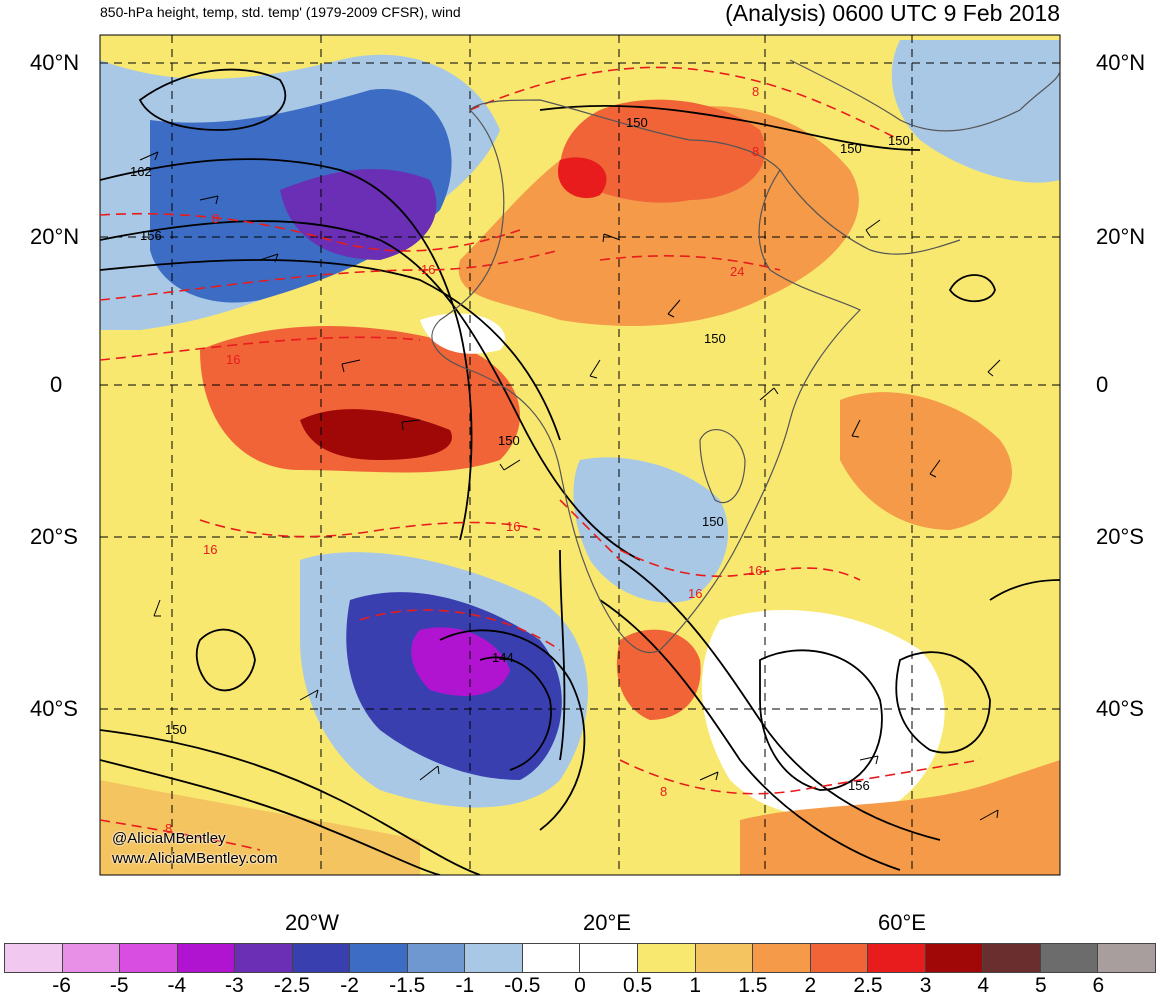  I want to click on lat-label-20n-right: 20°N, so click(1121, 236).